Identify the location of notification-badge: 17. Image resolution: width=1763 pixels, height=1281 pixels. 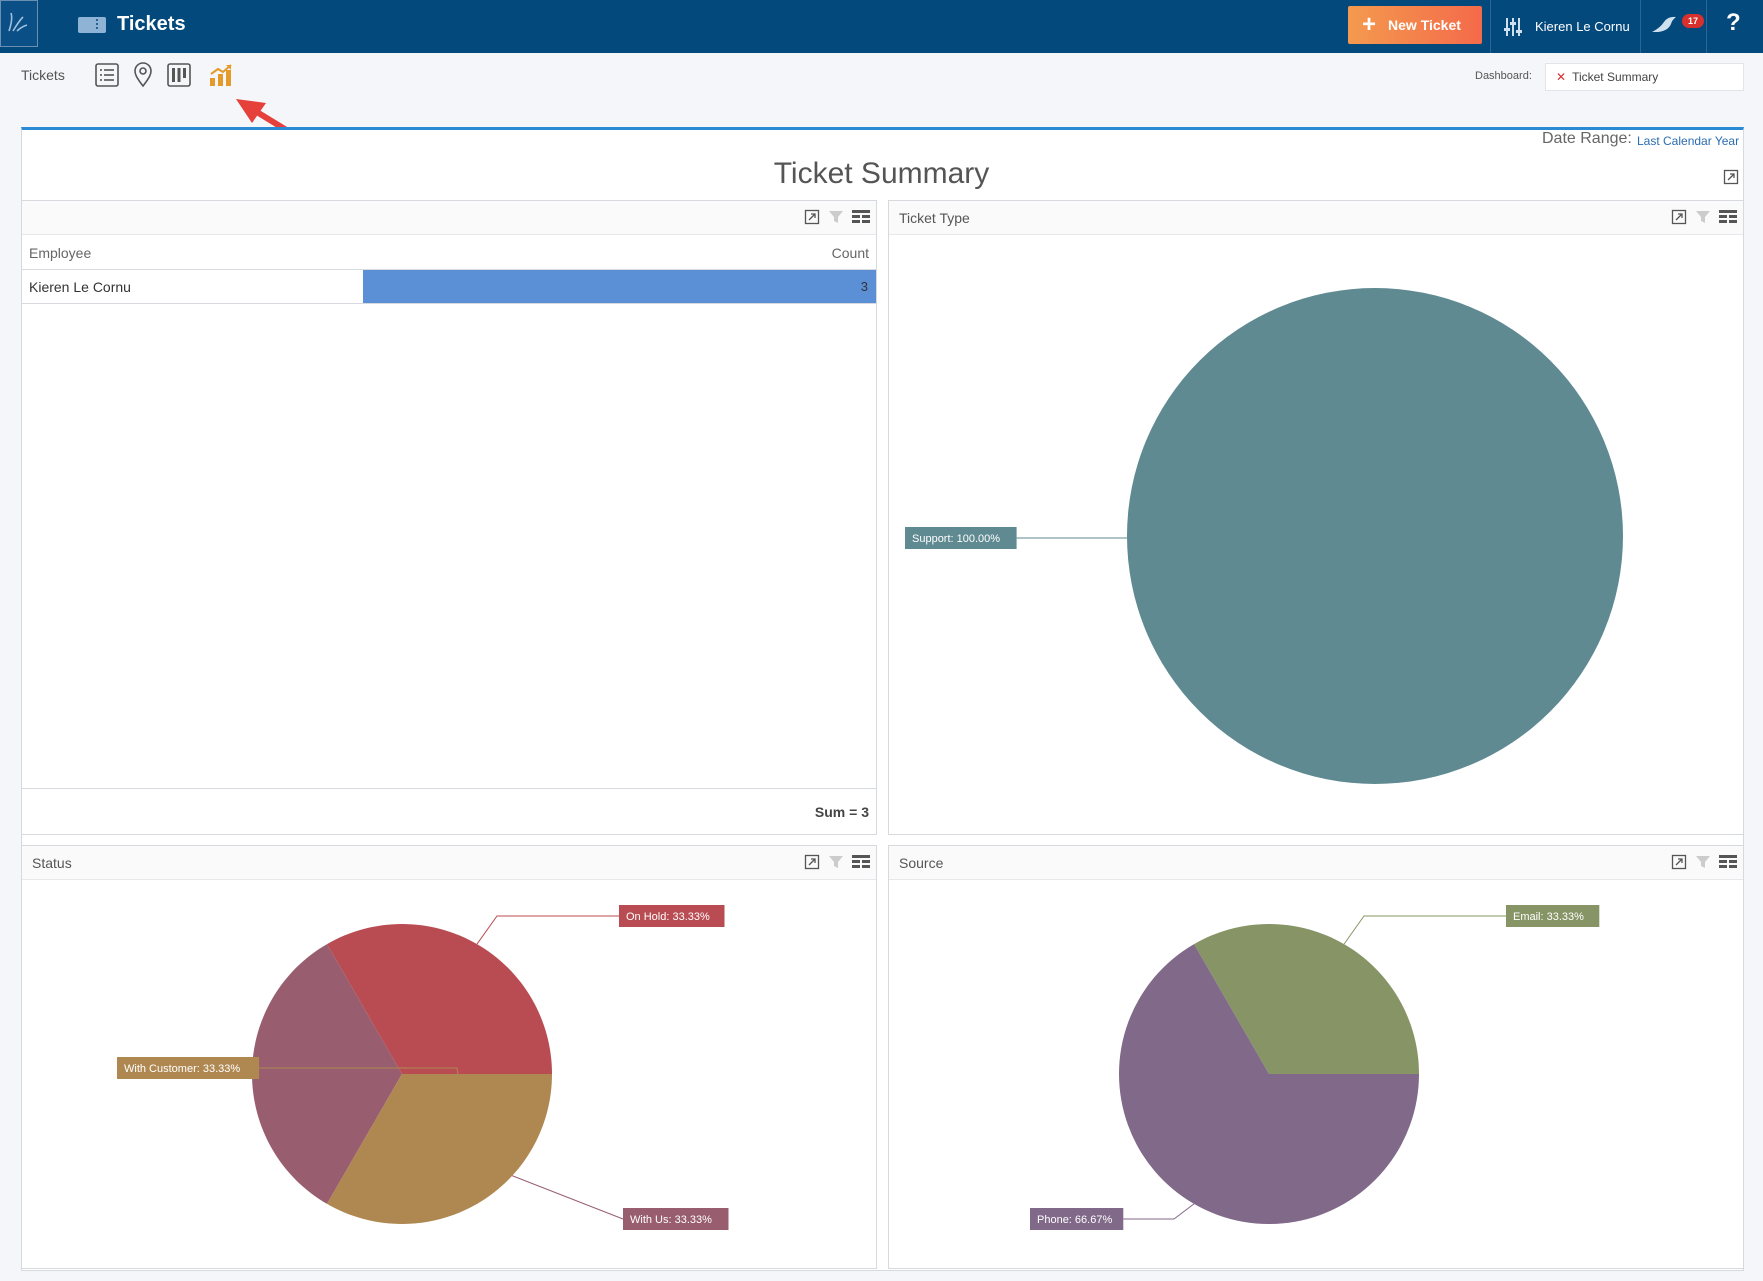
(1693, 21).